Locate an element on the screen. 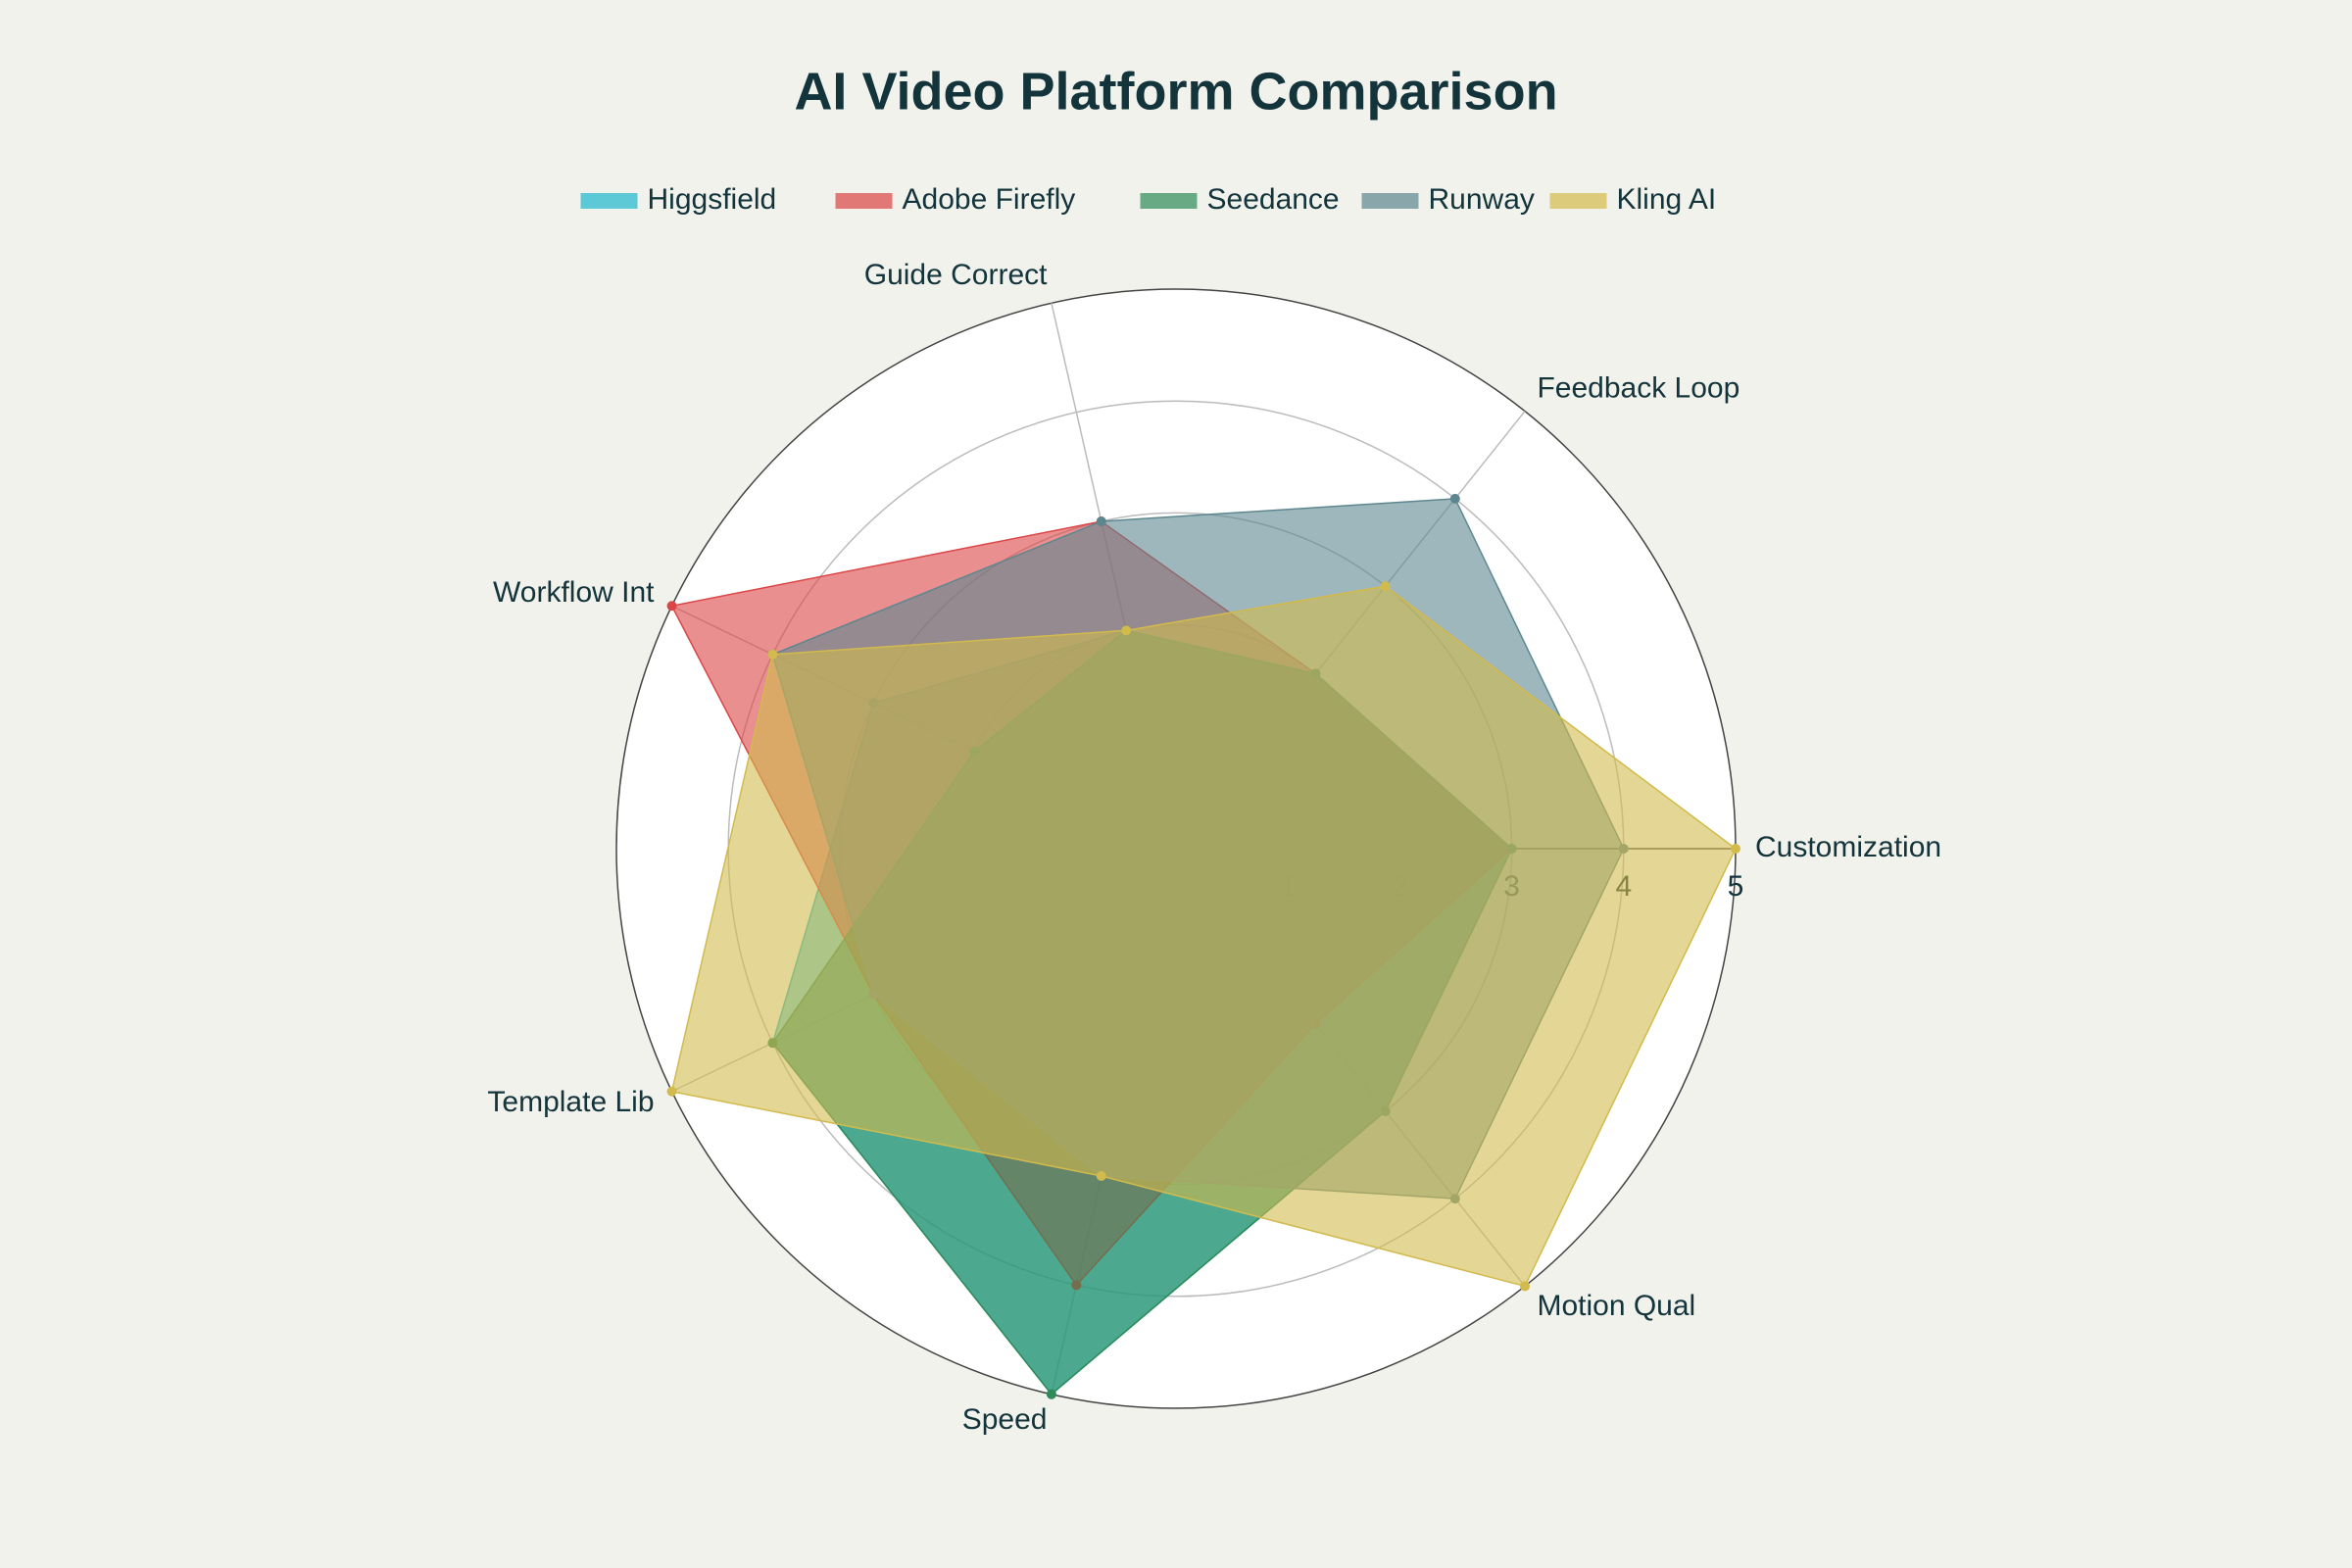 Image resolution: width=2352 pixels, height=1568 pixels. axis-label: Workflow Int is located at coordinates (574, 592).